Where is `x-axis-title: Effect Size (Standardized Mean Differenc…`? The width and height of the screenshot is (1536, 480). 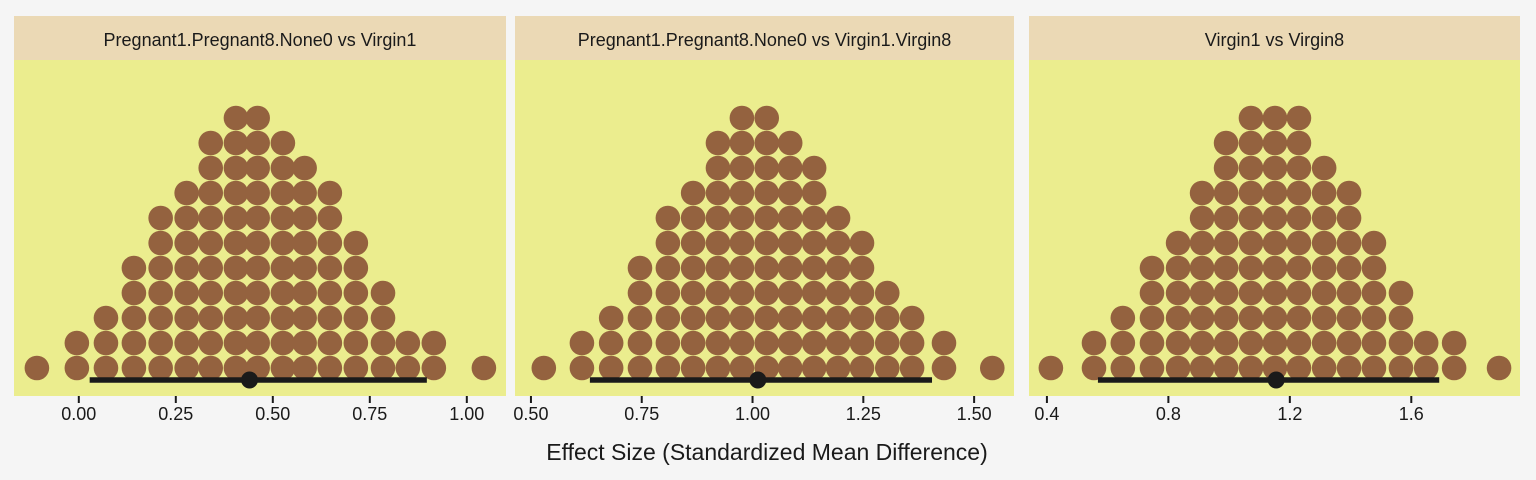 x-axis-title: Effect Size (Standardized Mean Differenc… is located at coordinates (767, 452).